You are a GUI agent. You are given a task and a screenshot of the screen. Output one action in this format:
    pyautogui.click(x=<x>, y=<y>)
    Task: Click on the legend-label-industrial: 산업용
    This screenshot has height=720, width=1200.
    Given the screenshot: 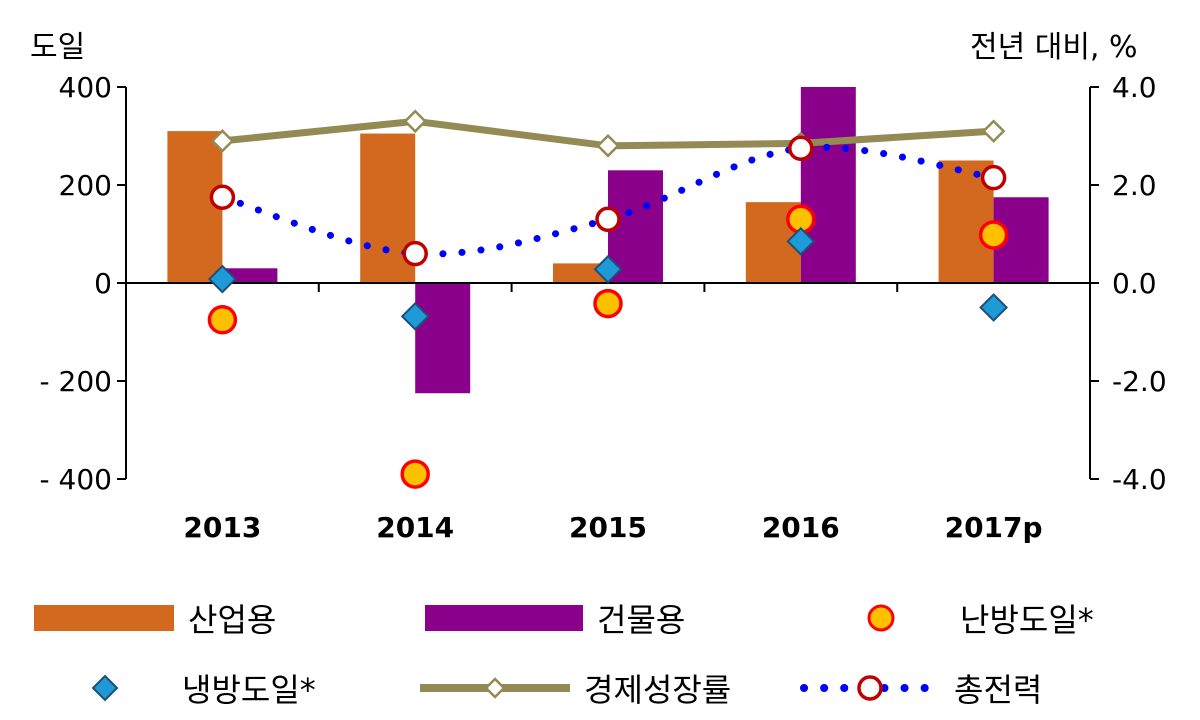 What is the action you would take?
    pyautogui.click(x=232, y=620)
    